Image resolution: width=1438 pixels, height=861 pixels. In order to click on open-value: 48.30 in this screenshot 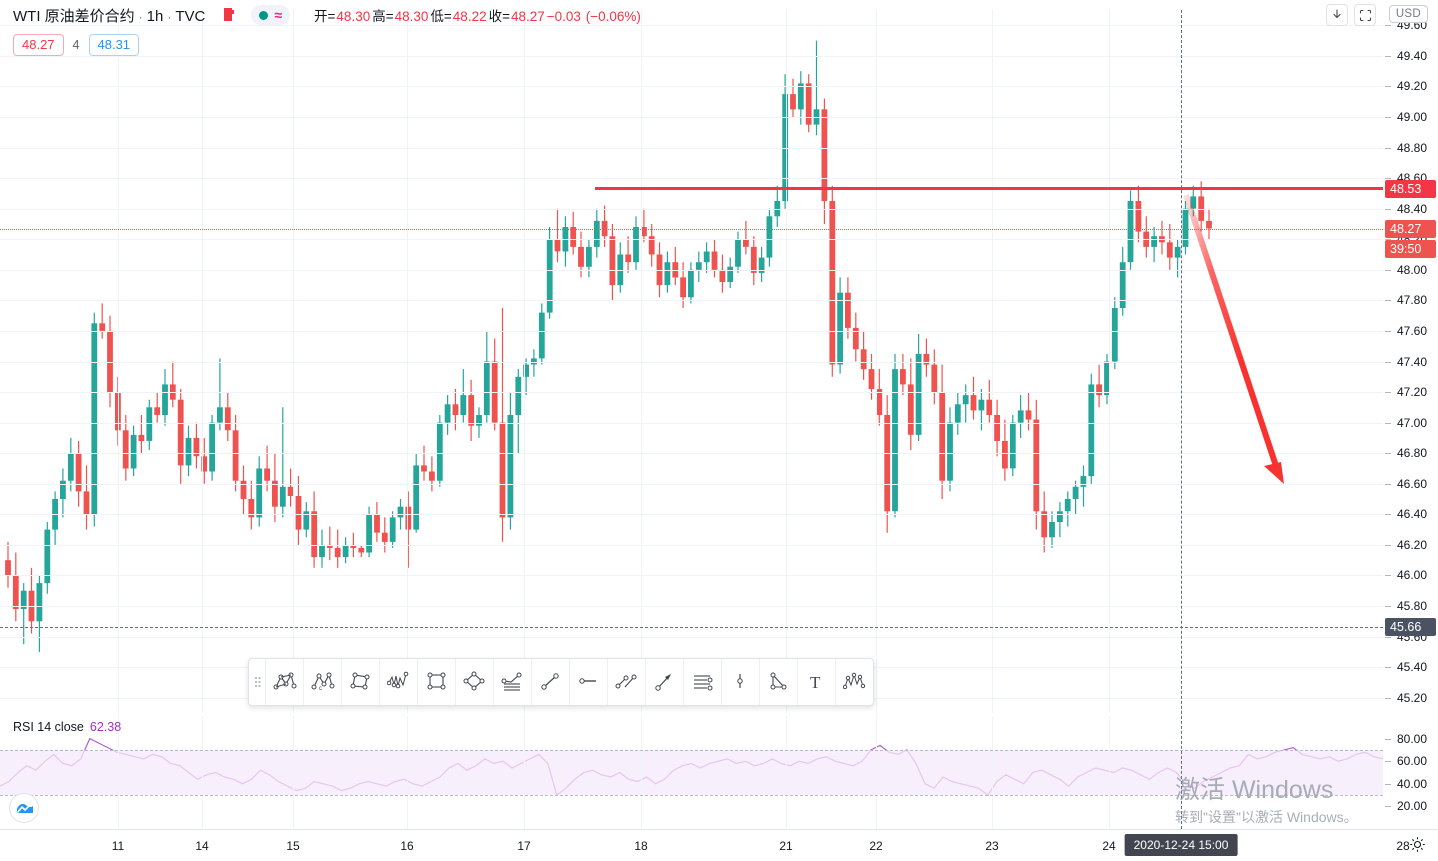, I will do `click(353, 16)`.